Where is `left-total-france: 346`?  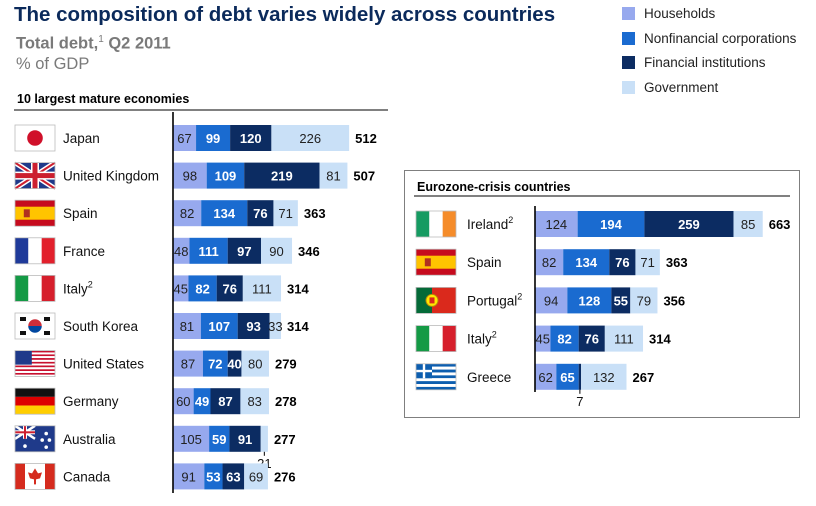 left-total-france: 346 is located at coordinates (309, 251).